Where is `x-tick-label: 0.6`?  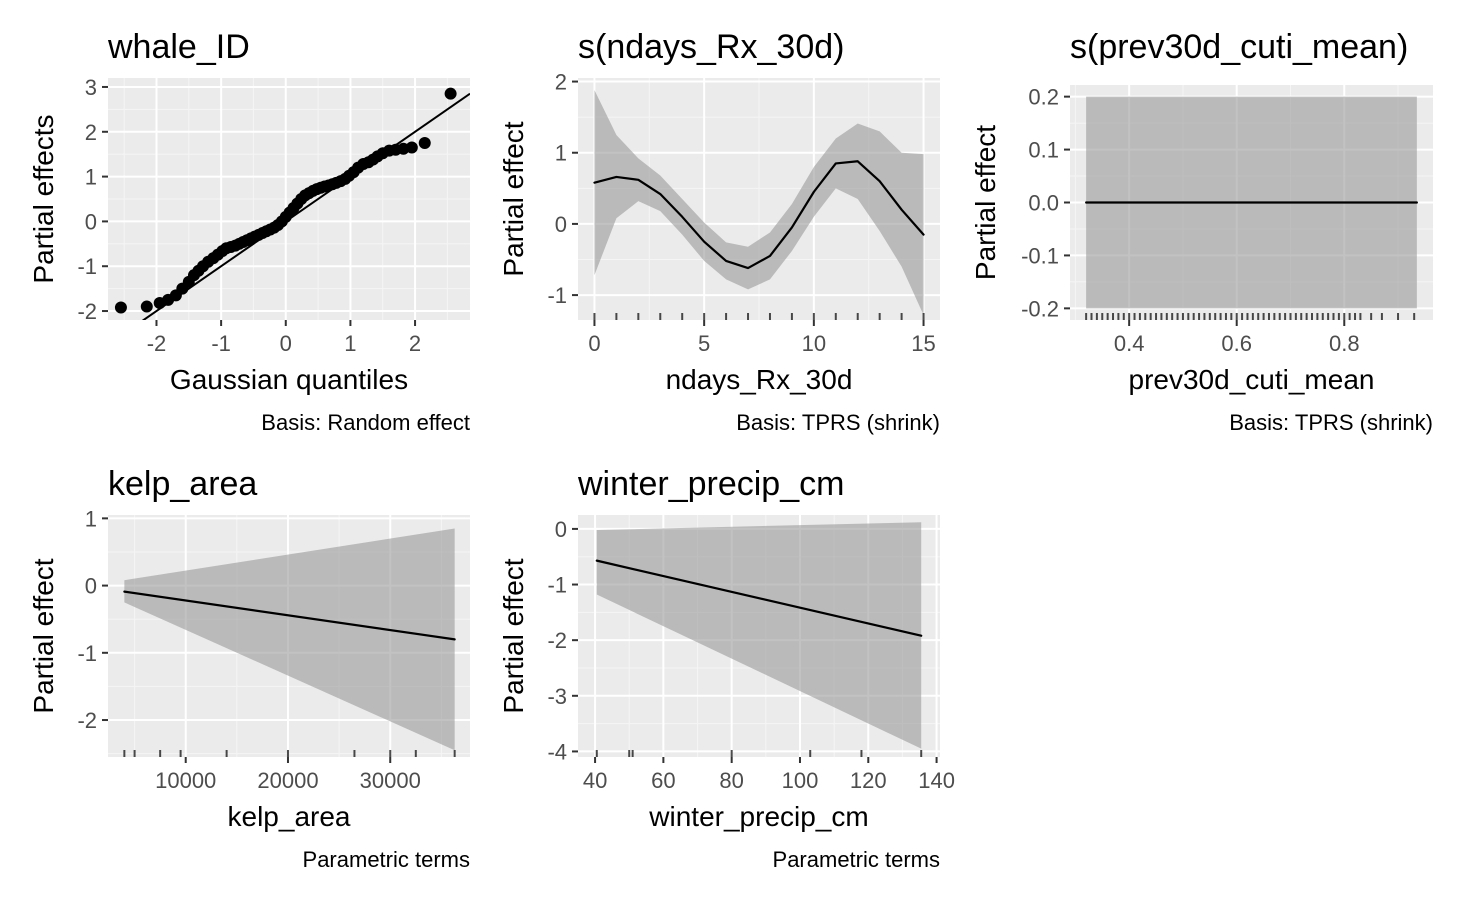
x-tick-label: 0.6 is located at coordinates (1236, 343).